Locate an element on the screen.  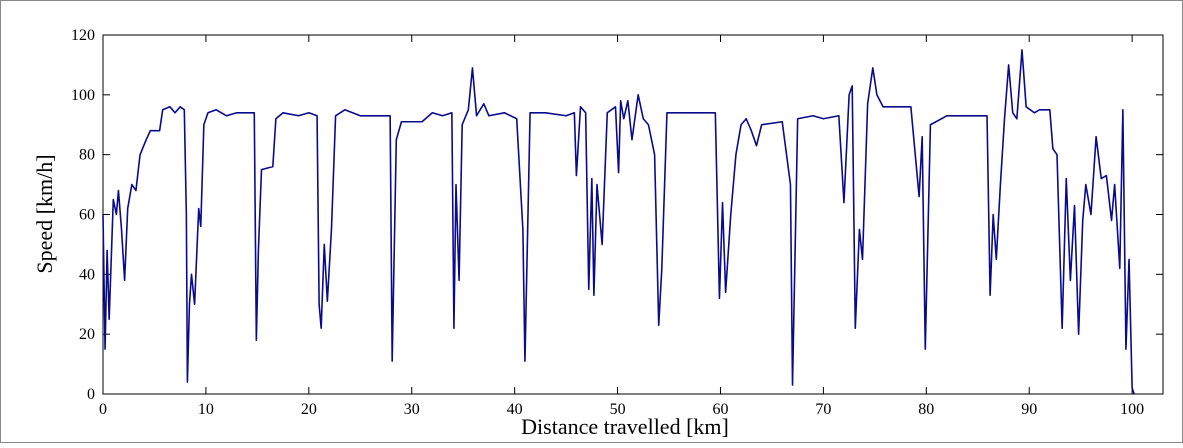
x-tick-label: 0 is located at coordinates (103, 409).